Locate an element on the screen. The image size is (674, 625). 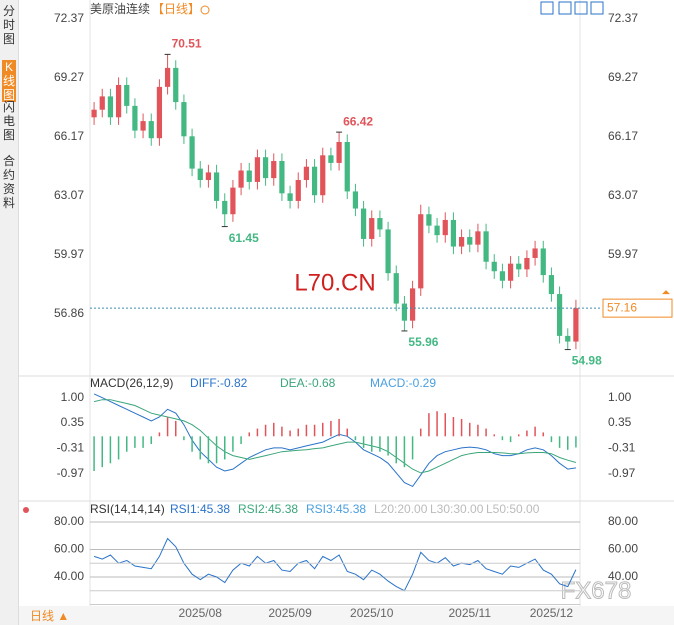
series-line is located at coordinates (335, 436).